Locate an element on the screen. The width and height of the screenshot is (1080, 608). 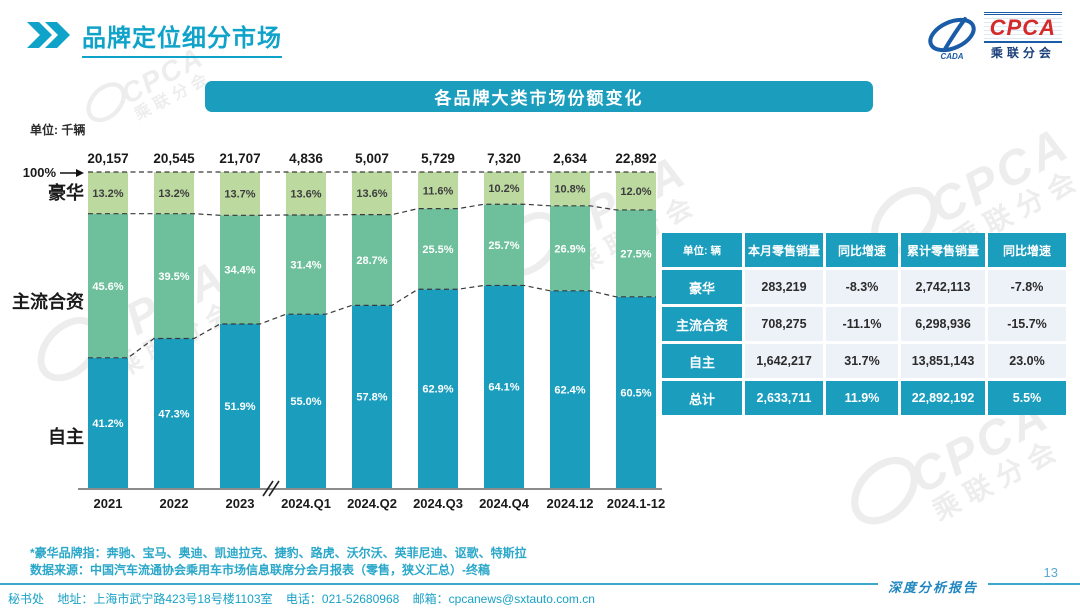
segment-label: 62.4% is located at coordinates (569, 390).